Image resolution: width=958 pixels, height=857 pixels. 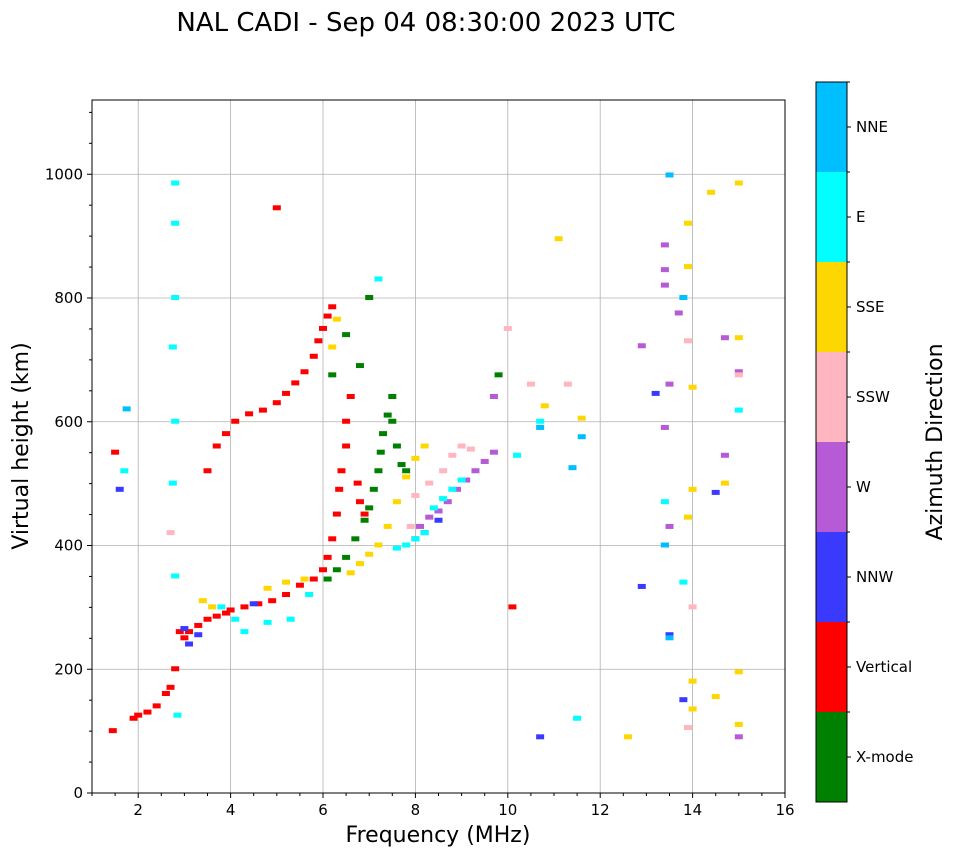 What do you see at coordinates (21, 445) in the screenshot?
I see `y-axis-label: Virtual height (km)` at bounding box center [21, 445].